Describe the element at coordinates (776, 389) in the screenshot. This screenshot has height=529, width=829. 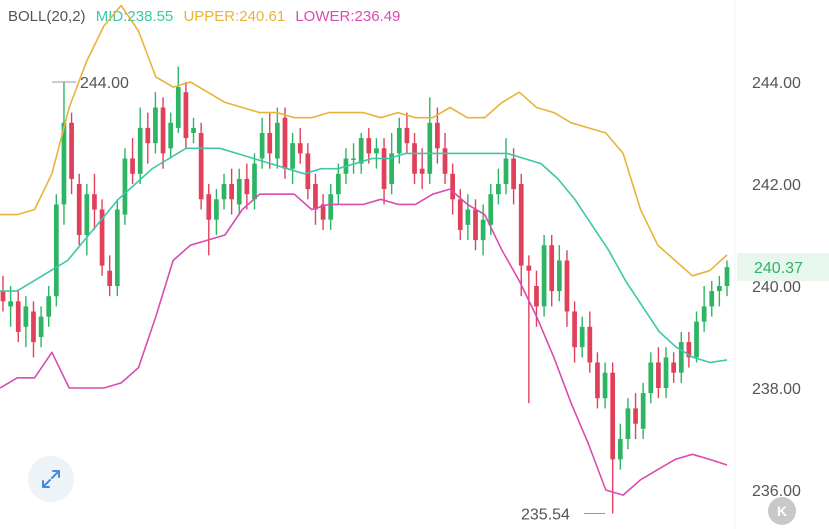
I see `y-tick-label: 238.00` at that location.